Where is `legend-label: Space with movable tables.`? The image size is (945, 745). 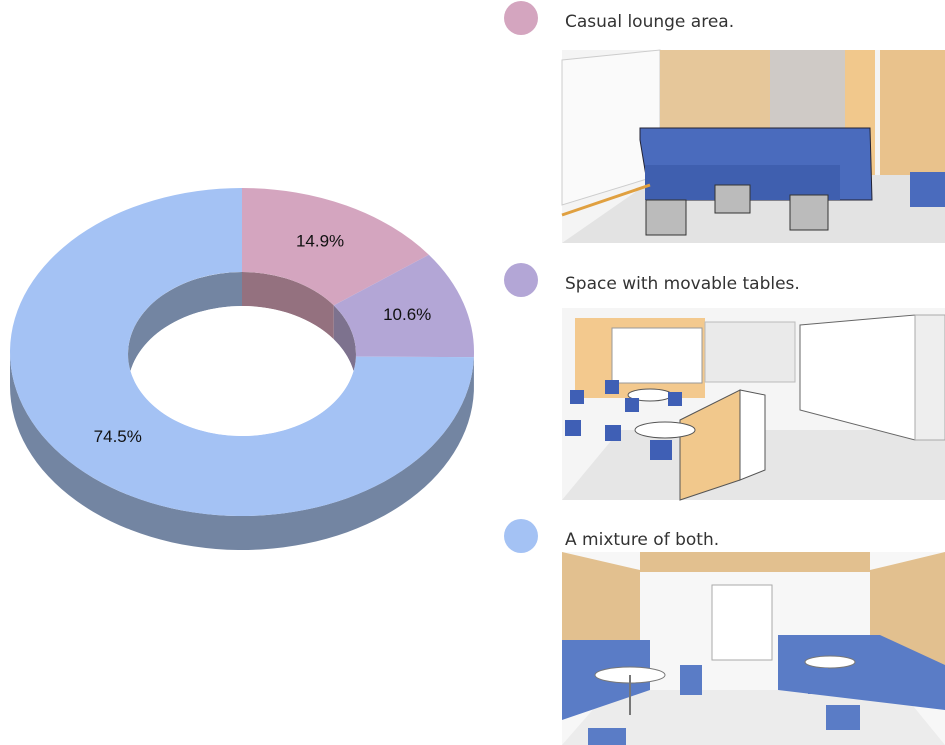
legend-label: Space with movable tables. is located at coordinates (682, 284).